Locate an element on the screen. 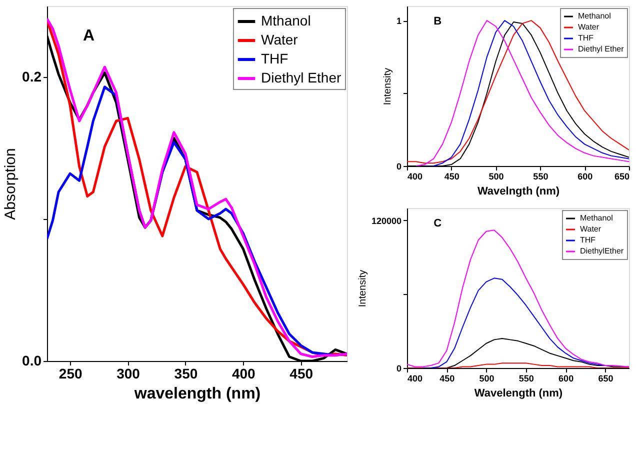 The height and width of the screenshot is (457, 640). y-tick-label: 0.2 is located at coordinates (32, 76).